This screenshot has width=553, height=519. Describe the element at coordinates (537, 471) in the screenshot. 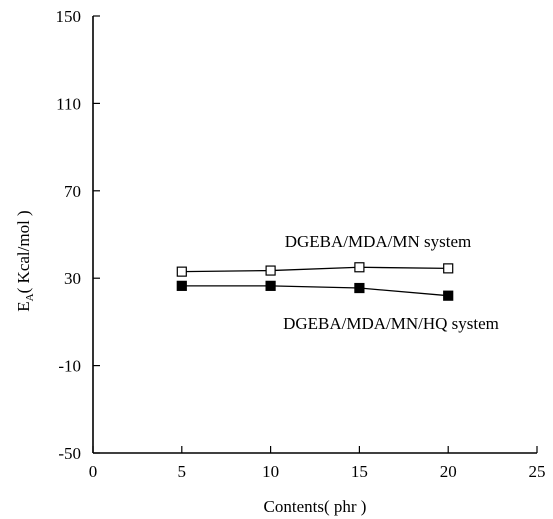

I see `x-tick-label: 25` at that location.